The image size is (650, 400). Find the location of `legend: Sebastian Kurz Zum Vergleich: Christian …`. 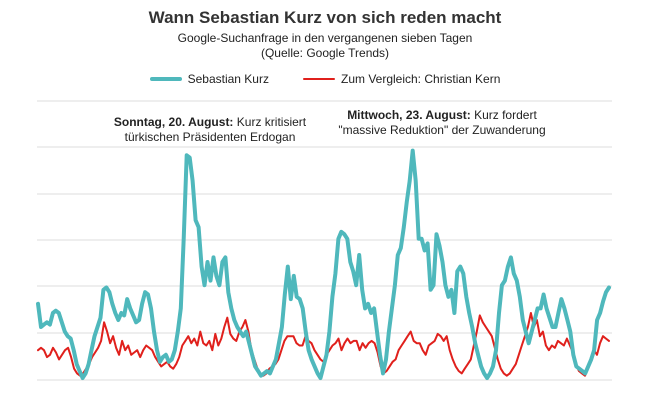

legend: Sebastian Kurz Zum Vergleich: Christian … is located at coordinates (325, 79).